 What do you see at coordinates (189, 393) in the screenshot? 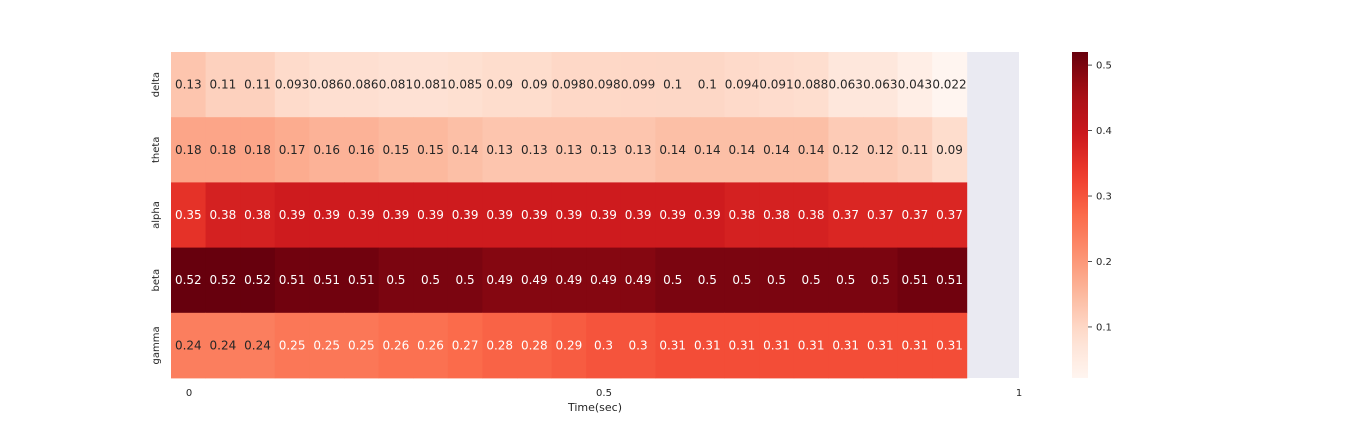
I see `x-tick-label: 0` at bounding box center [189, 393].